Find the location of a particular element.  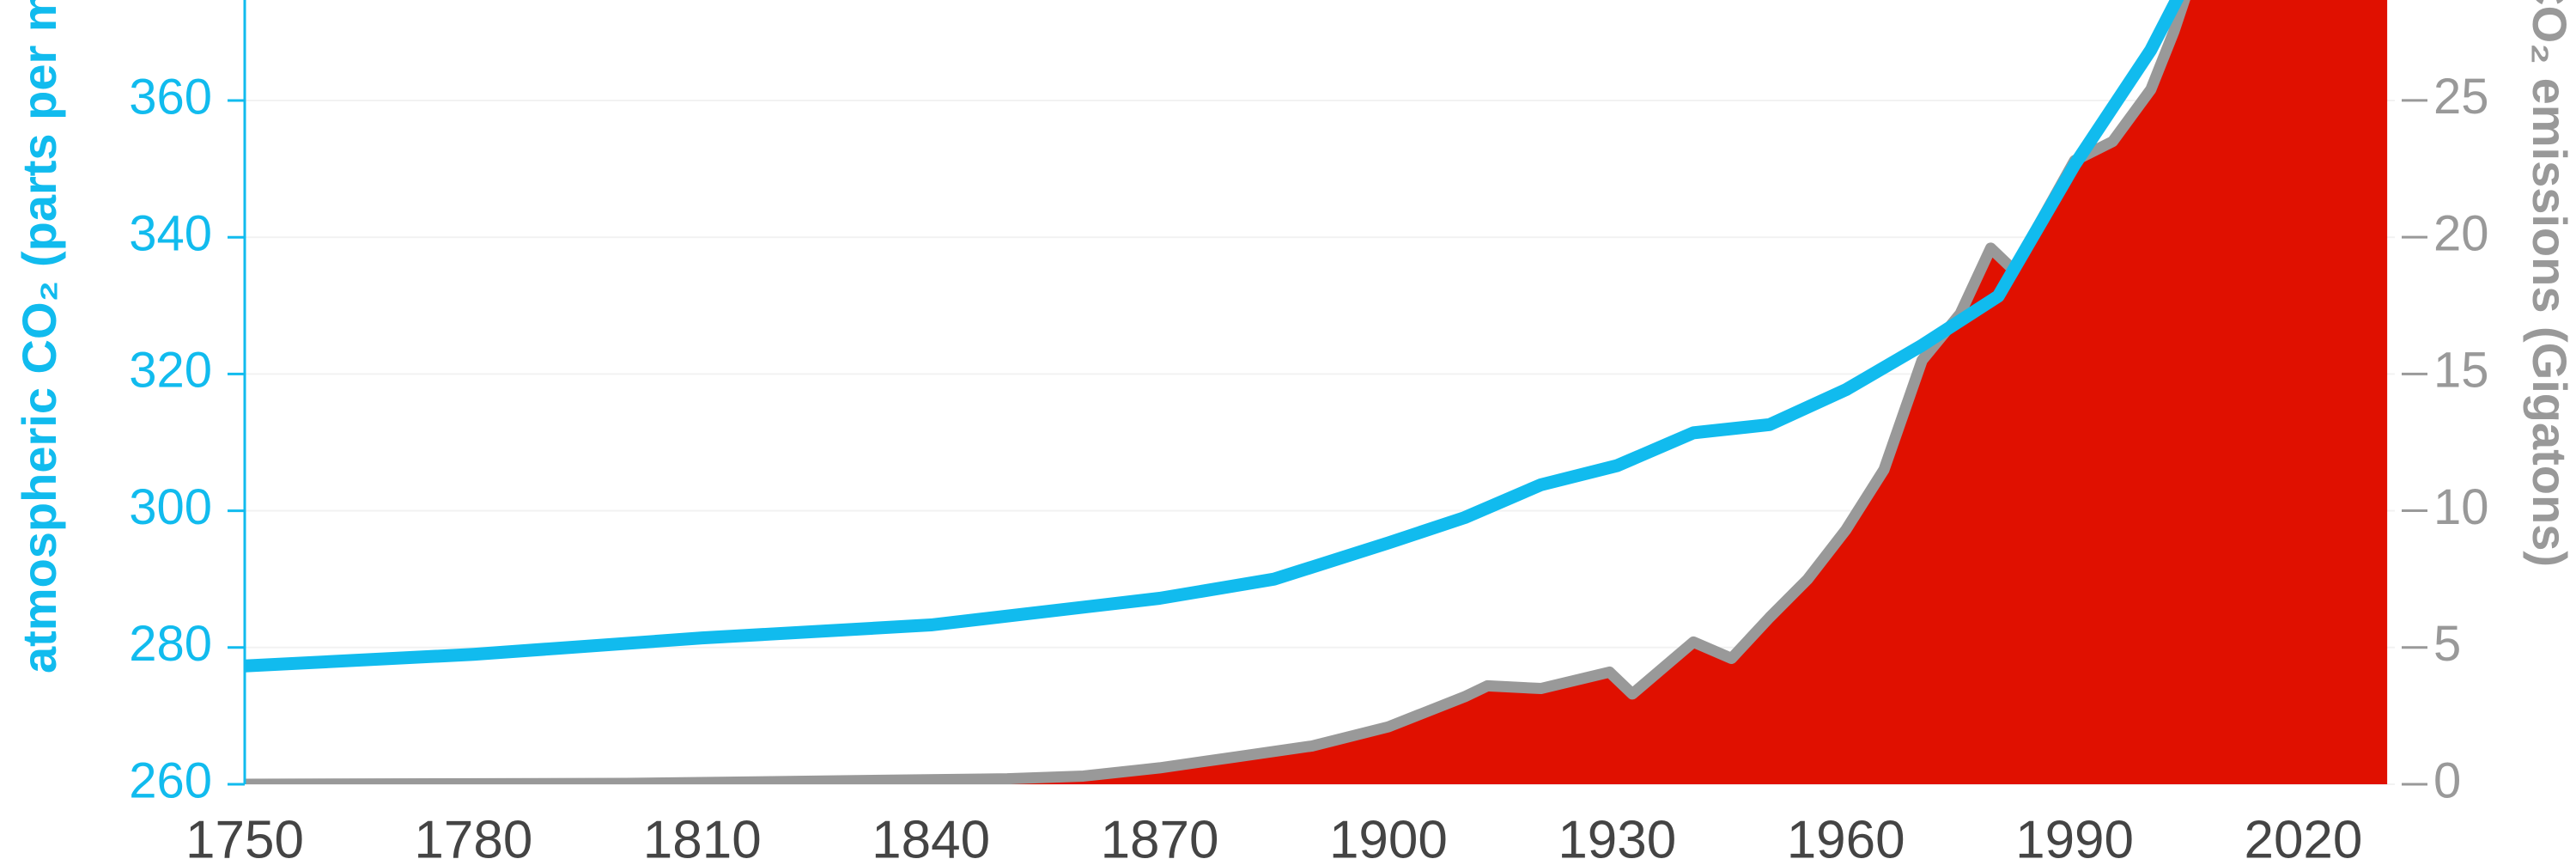

y-tick-label: 320 is located at coordinates (170, 371).